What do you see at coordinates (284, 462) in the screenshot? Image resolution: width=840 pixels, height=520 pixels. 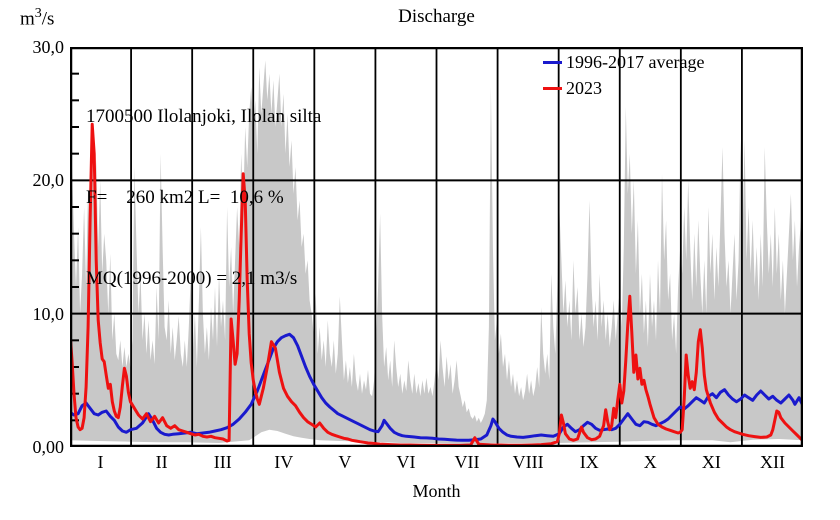 I see `month-label-IV: IV` at bounding box center [284, 462].